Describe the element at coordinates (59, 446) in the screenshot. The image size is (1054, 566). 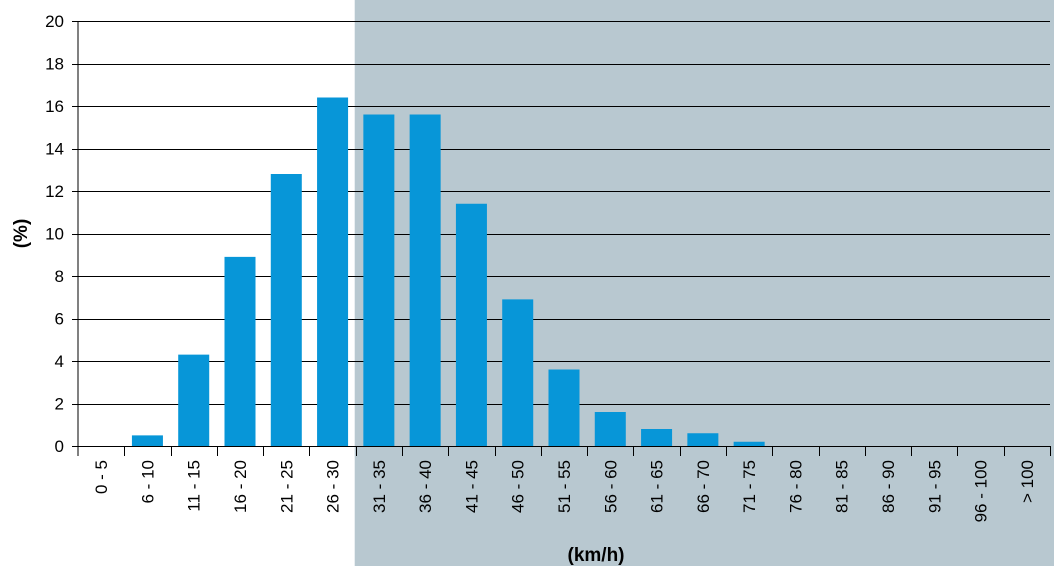
I see `y-tick-label: 0` at that location.